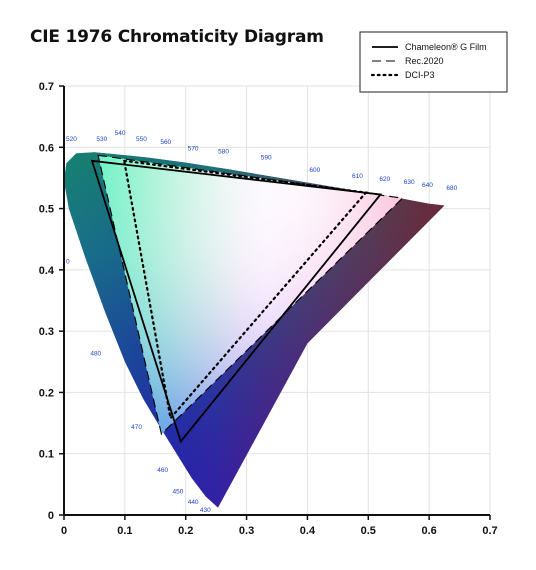 The height and width of the screenshot is (570, 536). I want to click on wavelength-label: 590, so click(266, 158).